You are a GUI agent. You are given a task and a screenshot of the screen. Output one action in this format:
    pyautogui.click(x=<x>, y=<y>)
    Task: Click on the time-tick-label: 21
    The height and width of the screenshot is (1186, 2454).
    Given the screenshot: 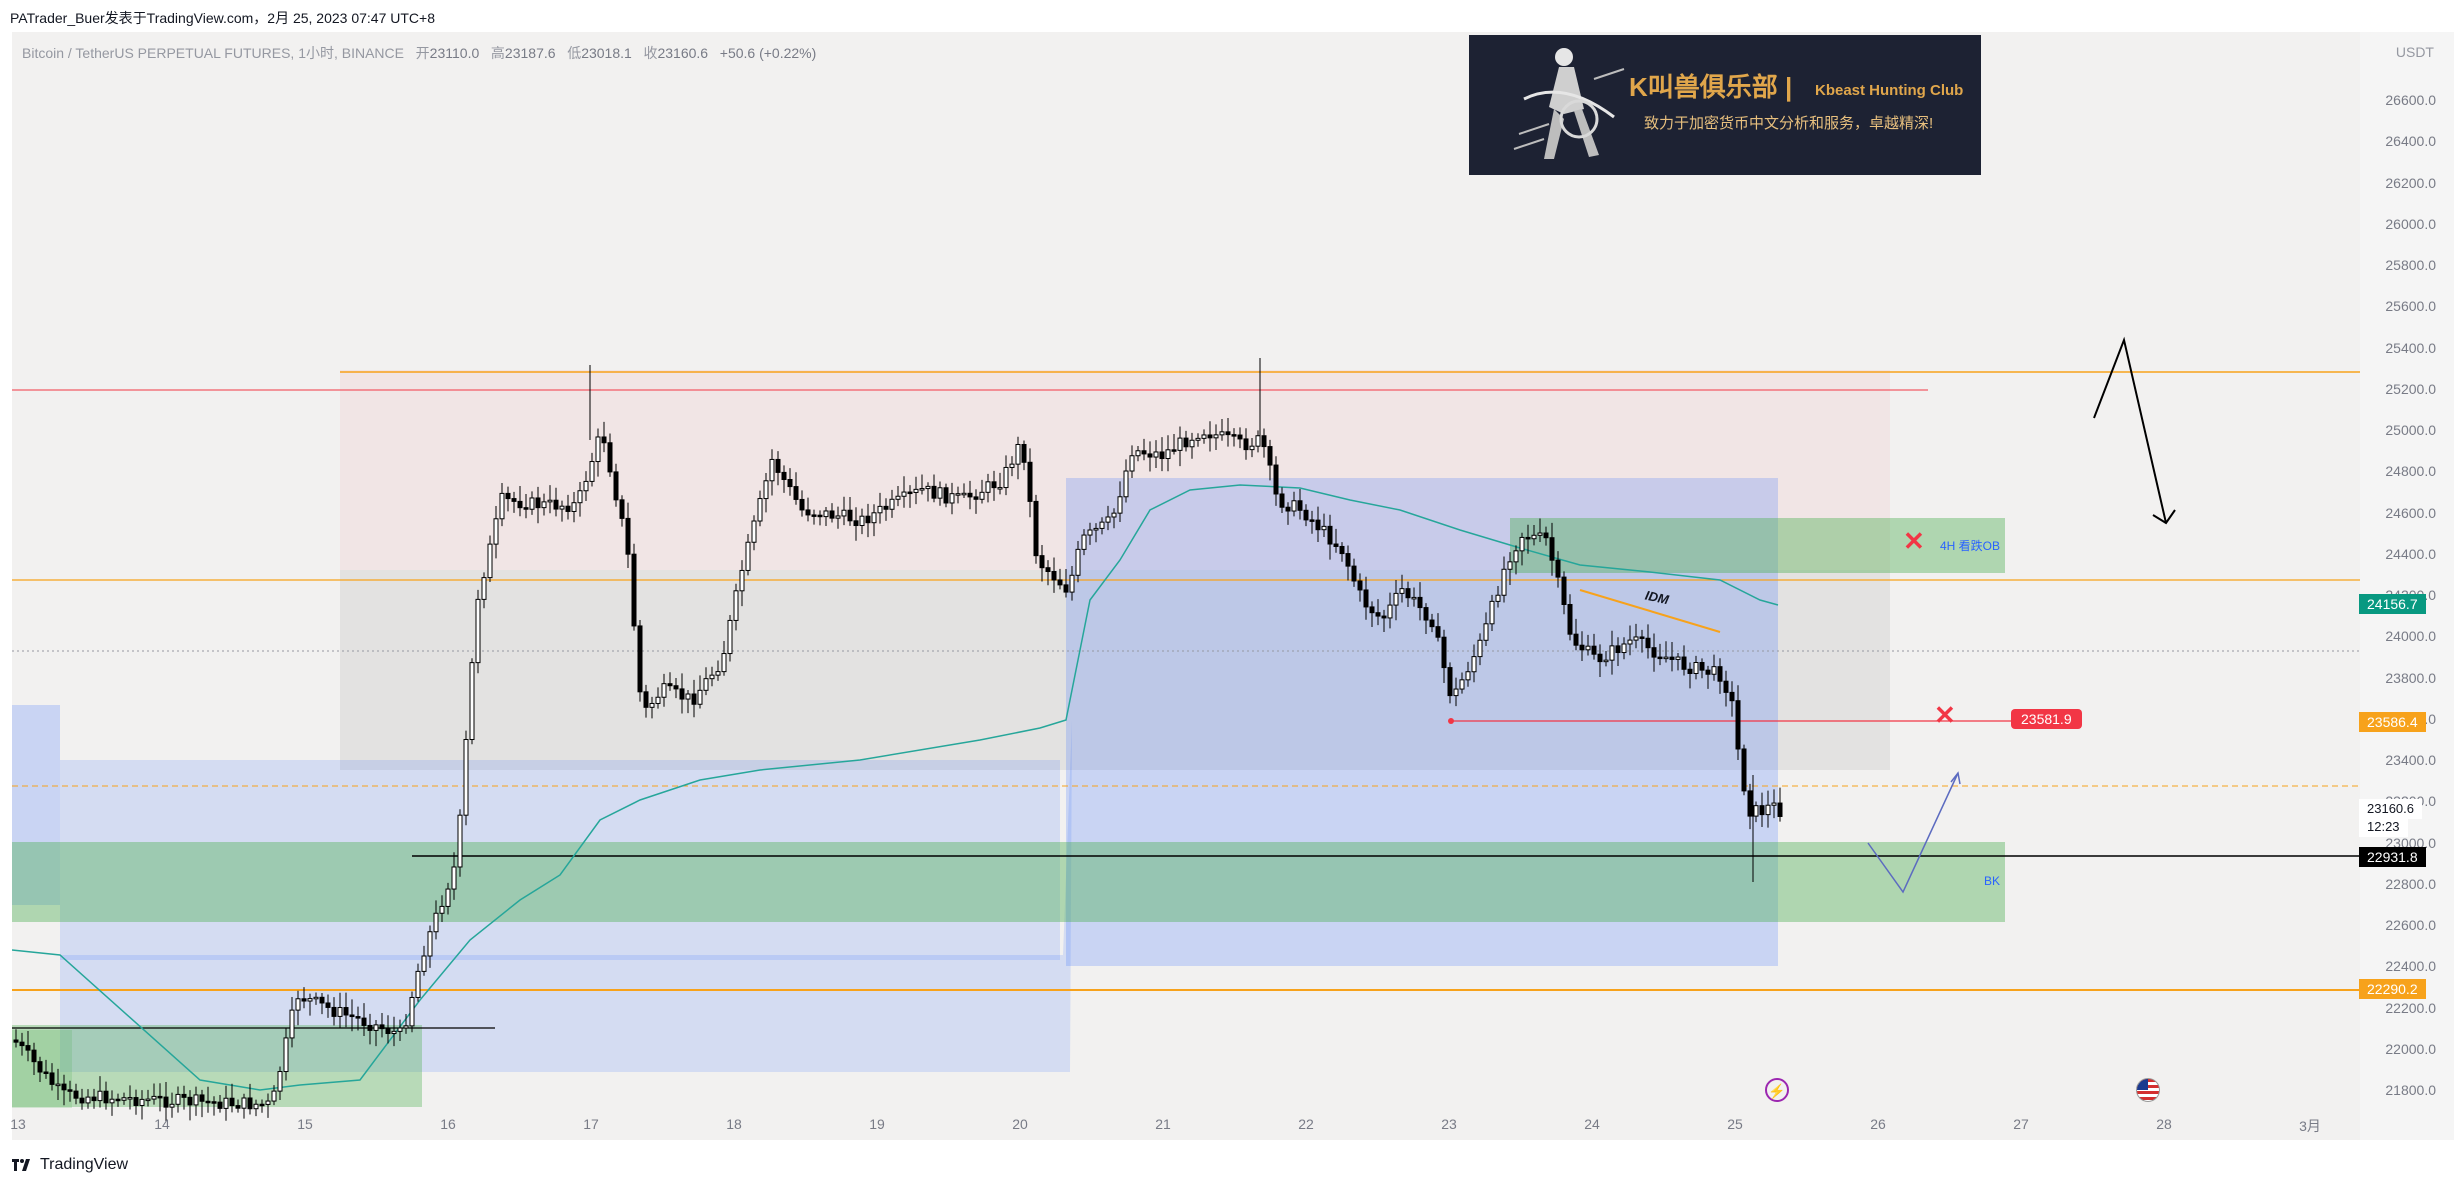 What is the action you would take?
    pyautogui.click(x=1163, y=1124)
    